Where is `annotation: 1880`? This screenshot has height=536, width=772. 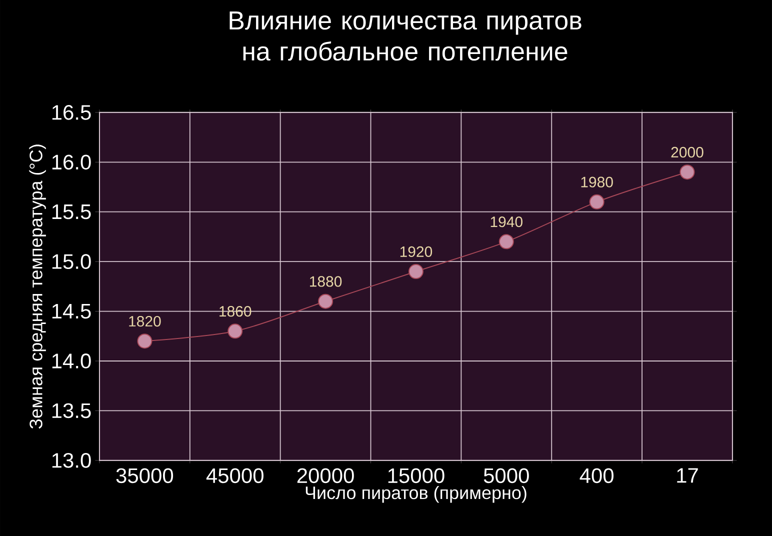 annotation: 1880 is located at coordinates (326, 281).